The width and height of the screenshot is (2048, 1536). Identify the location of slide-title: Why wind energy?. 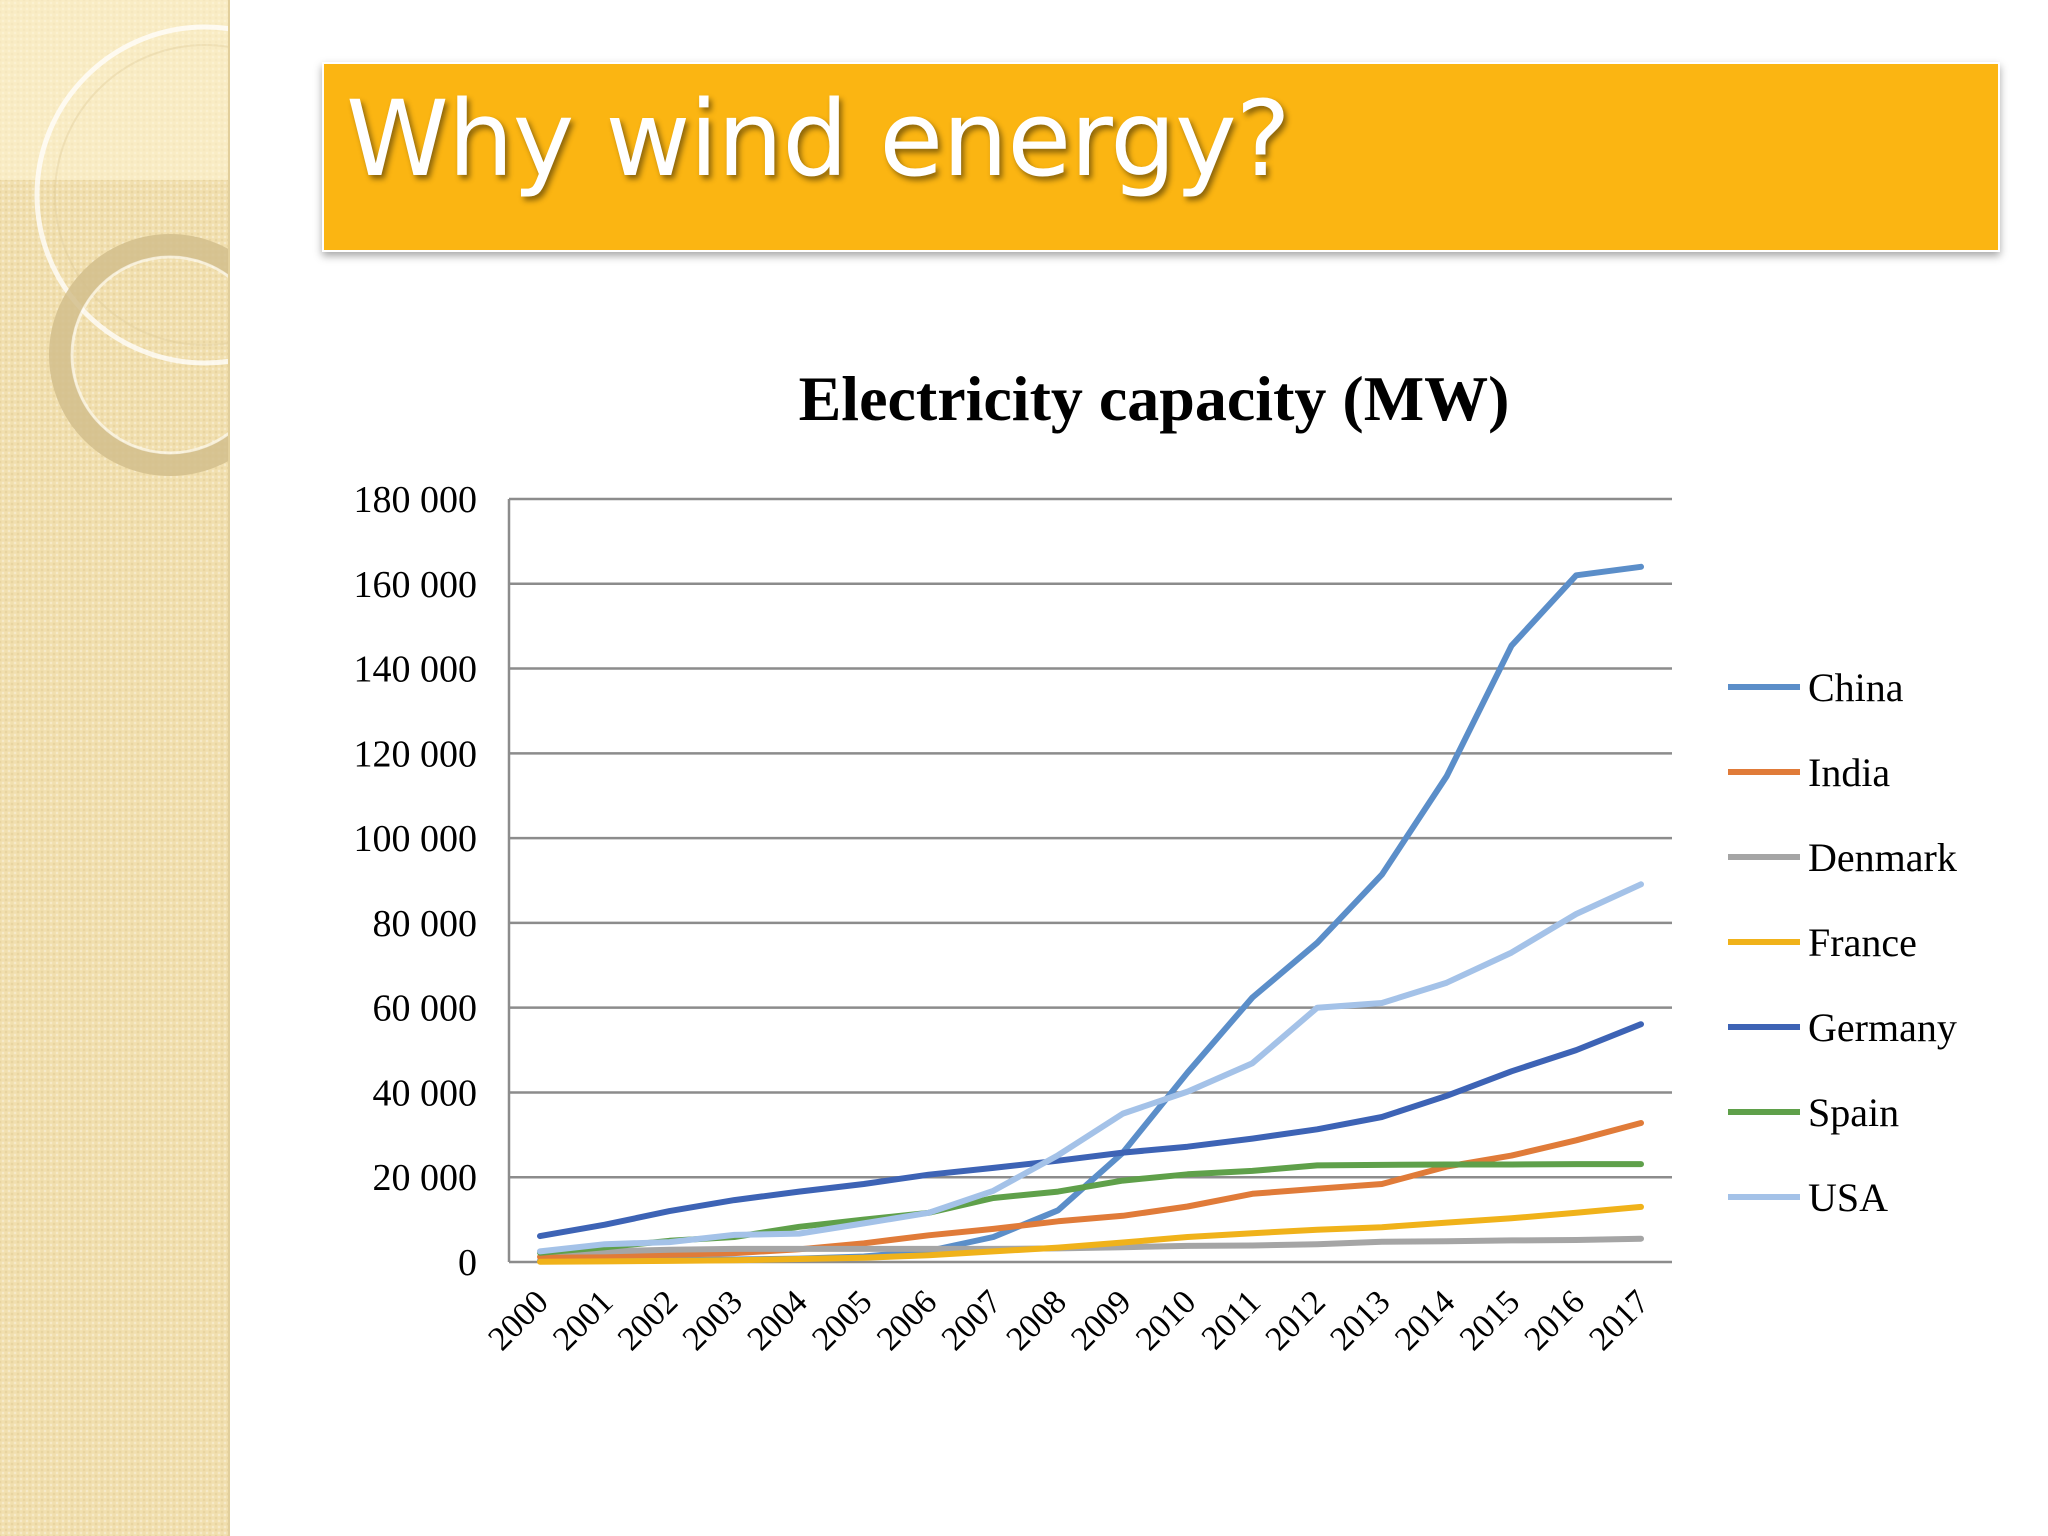
(818, 139).